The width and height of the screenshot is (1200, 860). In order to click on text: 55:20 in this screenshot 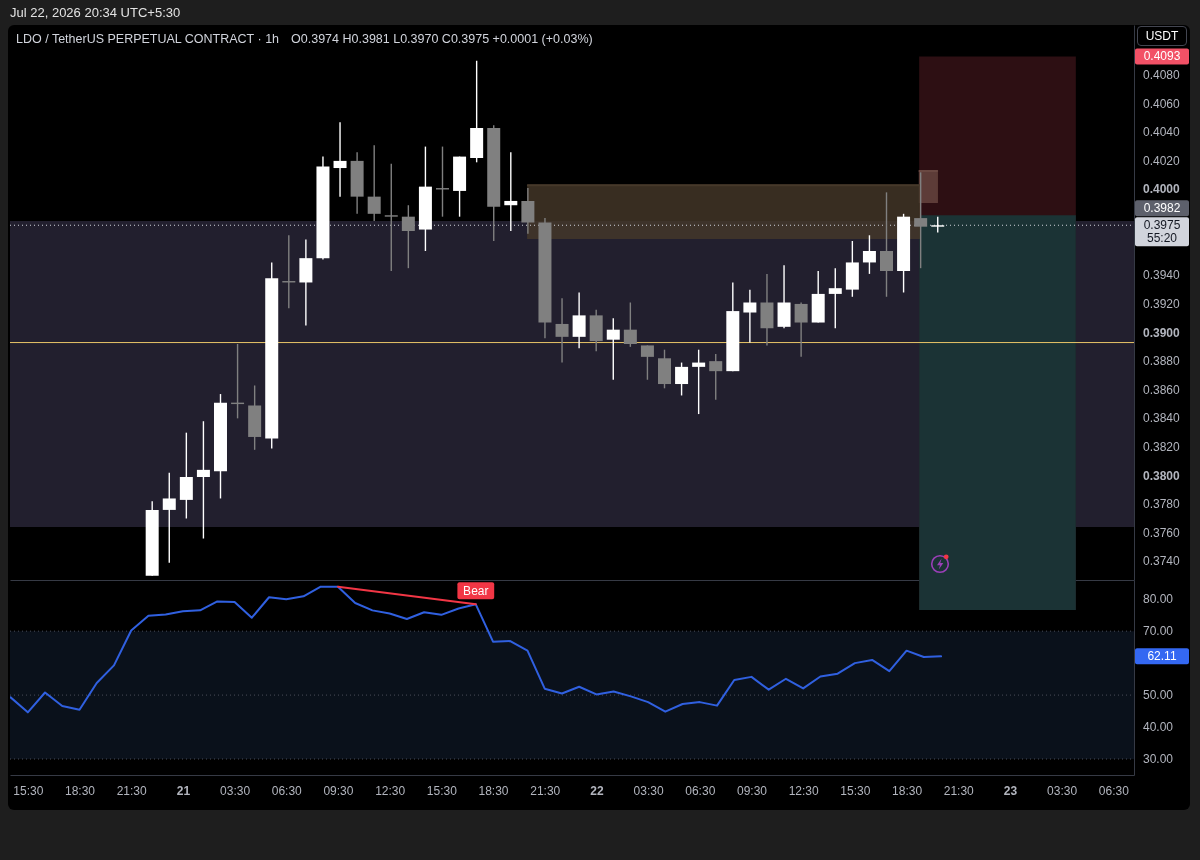, I will do `click(1162, 238)`.